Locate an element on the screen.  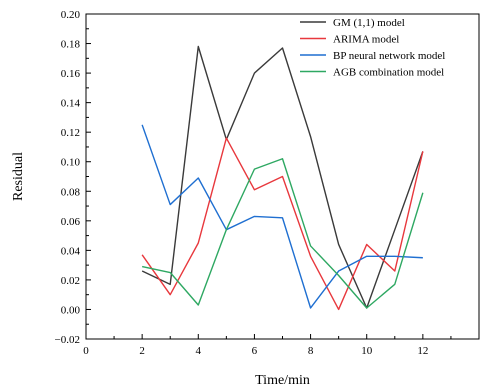
y-tick-label: 0.08 is located at coordinates (71, 192).